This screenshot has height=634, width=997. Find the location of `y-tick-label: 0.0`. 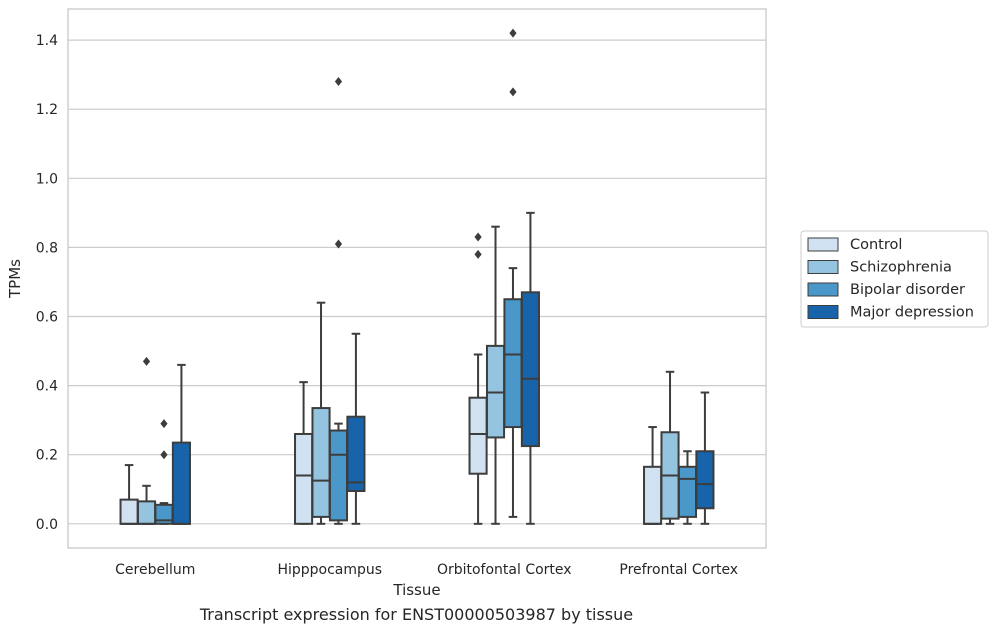

y-tick-label: 0.0 is located at coordinates (47, 525).